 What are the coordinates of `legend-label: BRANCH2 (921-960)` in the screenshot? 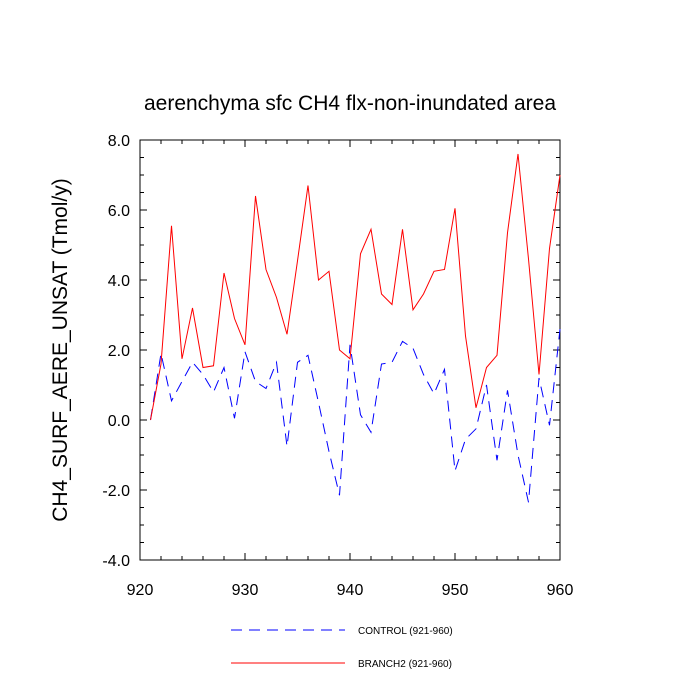 It's located at (405, 664).